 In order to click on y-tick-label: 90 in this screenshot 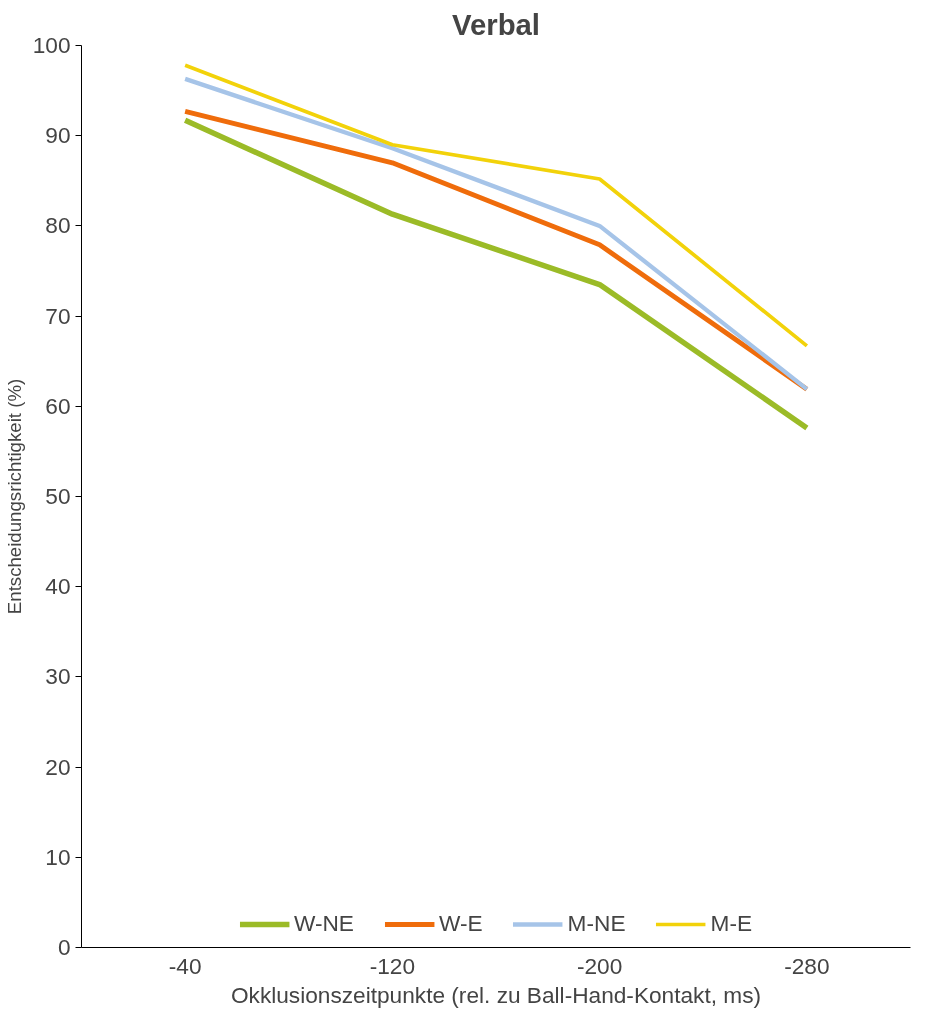, I will do `click(58, 135)`.